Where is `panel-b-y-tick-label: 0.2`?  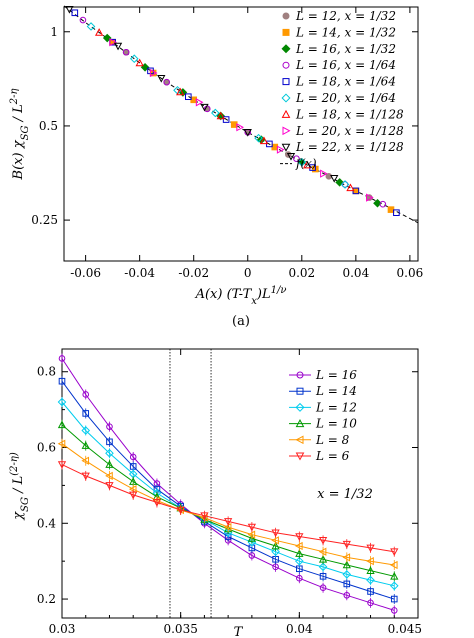
panel-b-y-tick-label: 0.2 is located at coordinates (46, 599).